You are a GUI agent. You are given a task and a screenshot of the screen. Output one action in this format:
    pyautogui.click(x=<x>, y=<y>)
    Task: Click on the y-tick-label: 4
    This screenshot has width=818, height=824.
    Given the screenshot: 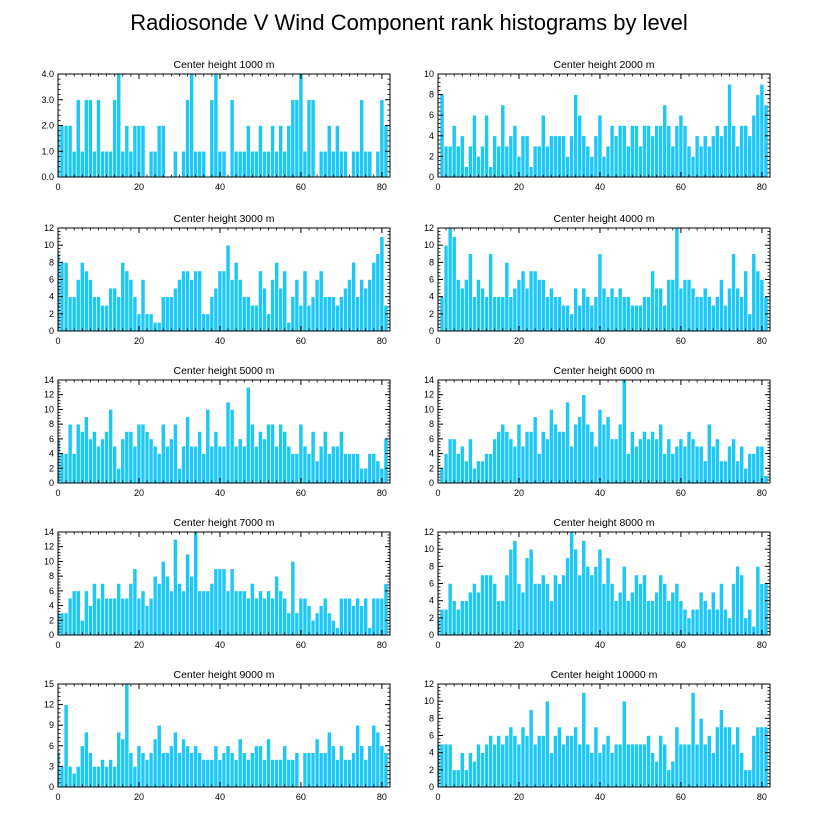 What is the action you would take?
    pyautogui.click(x=431, y=753)
    